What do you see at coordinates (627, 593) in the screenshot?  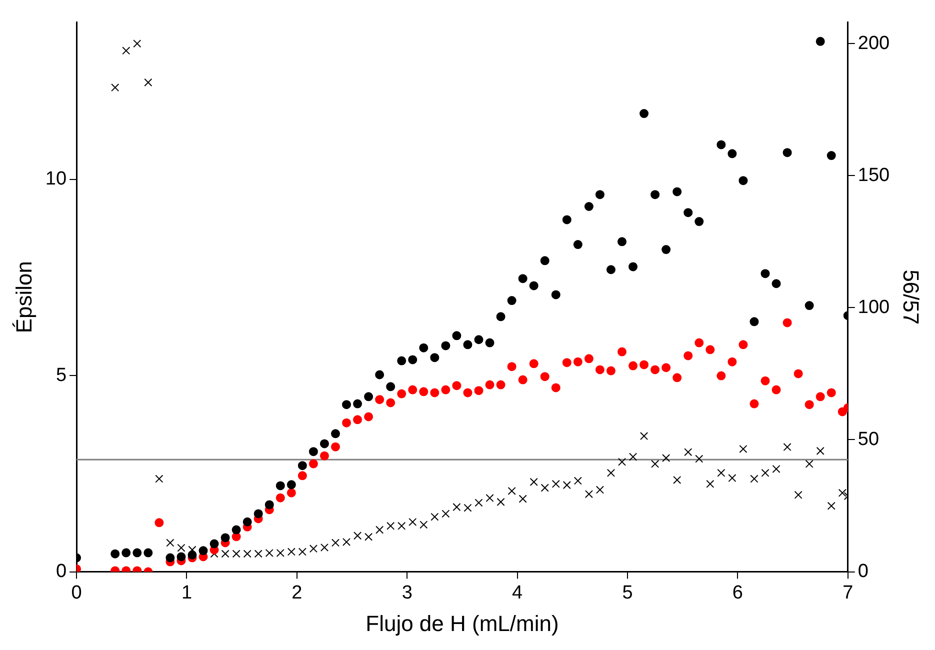 I see `x-tick-label: 5` at bounding box center [627, 593].